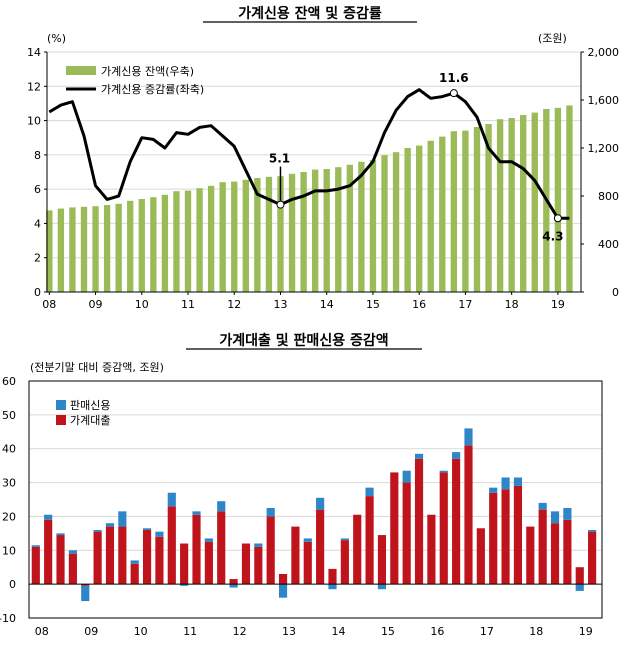  I want to click on x-tick-label: 08, so click(49, 304).